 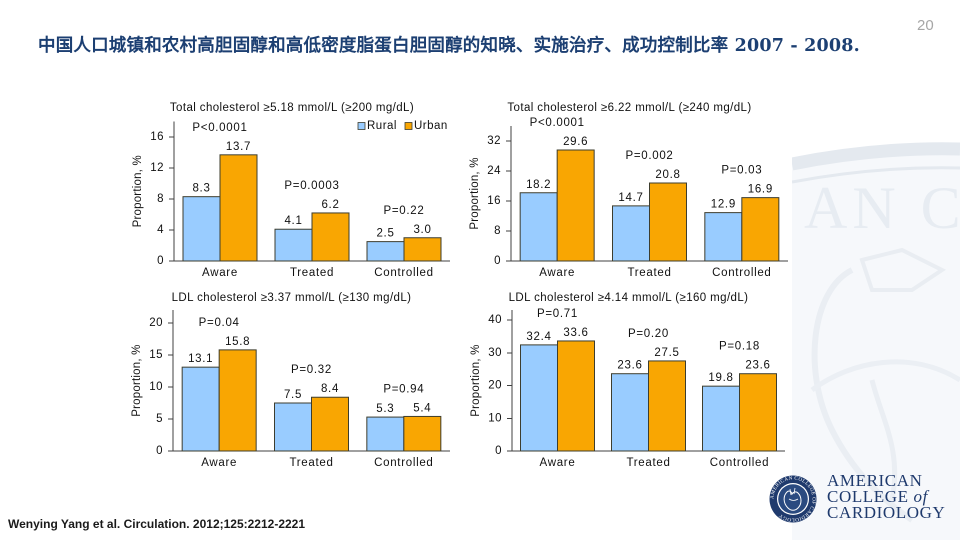 What do you see at coordinates (200, 359) in the screenshot?
I see `data-label-rural-aware: 13.1` at bounding box center [200, 359].